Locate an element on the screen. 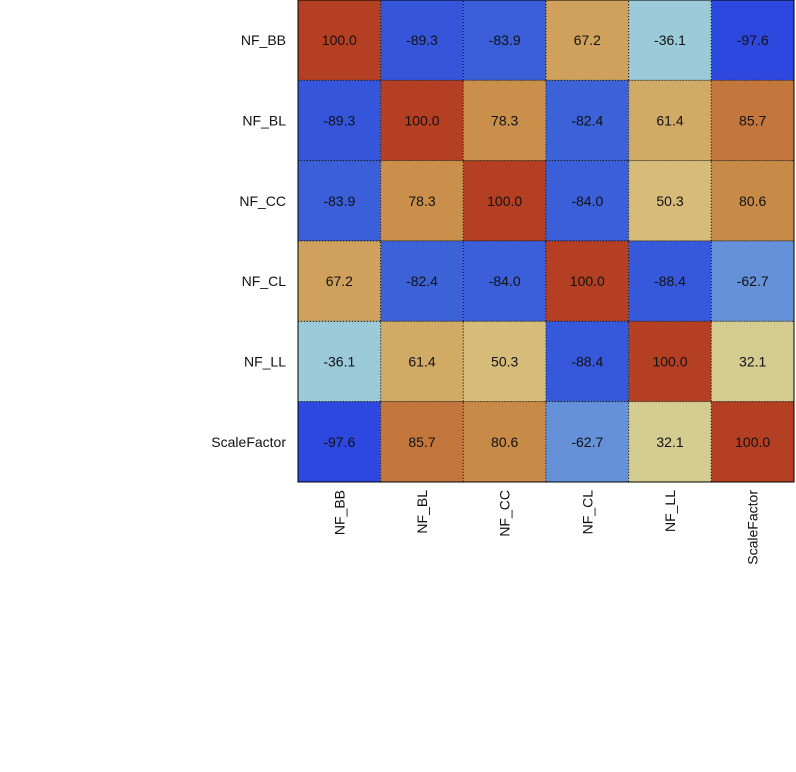  heatmap-cell-NF_LL-NF_CC is located at coordinates (504, 361).